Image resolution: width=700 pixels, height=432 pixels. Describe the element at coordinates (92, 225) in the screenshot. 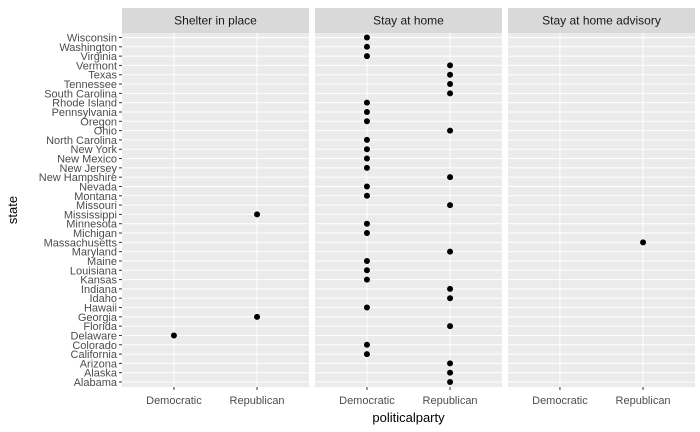

I see `y-tick-label: Minnesota` at that location.